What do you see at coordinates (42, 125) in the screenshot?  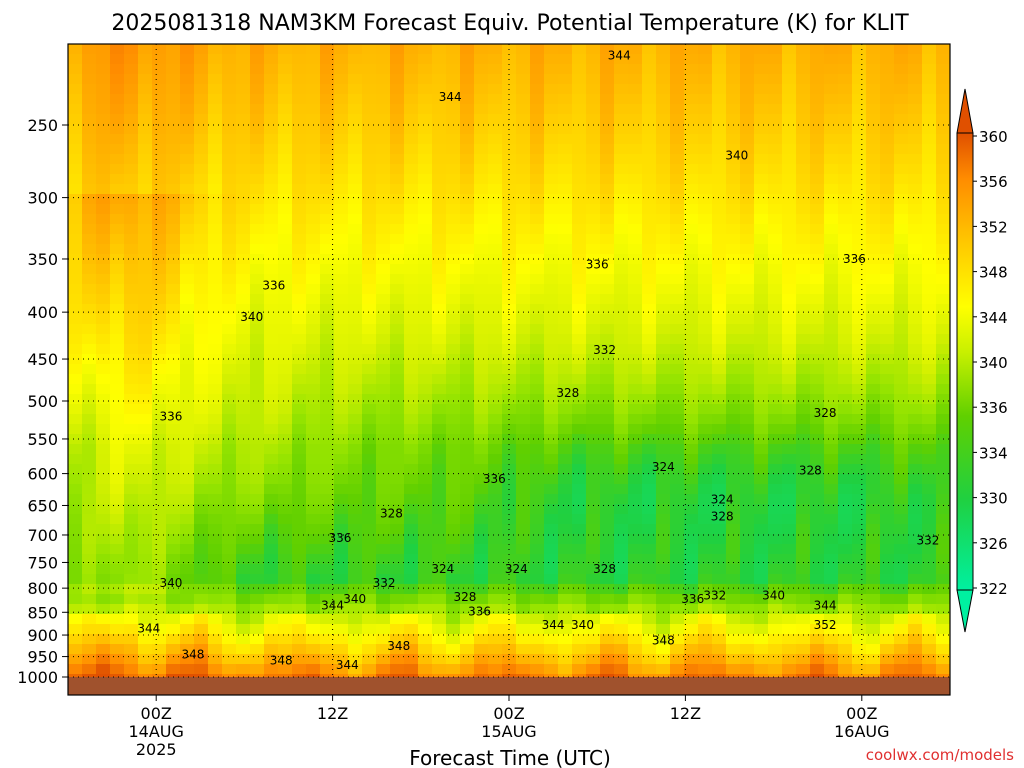 I see `y-tick-label: 250` at bounding box center [42, 125].